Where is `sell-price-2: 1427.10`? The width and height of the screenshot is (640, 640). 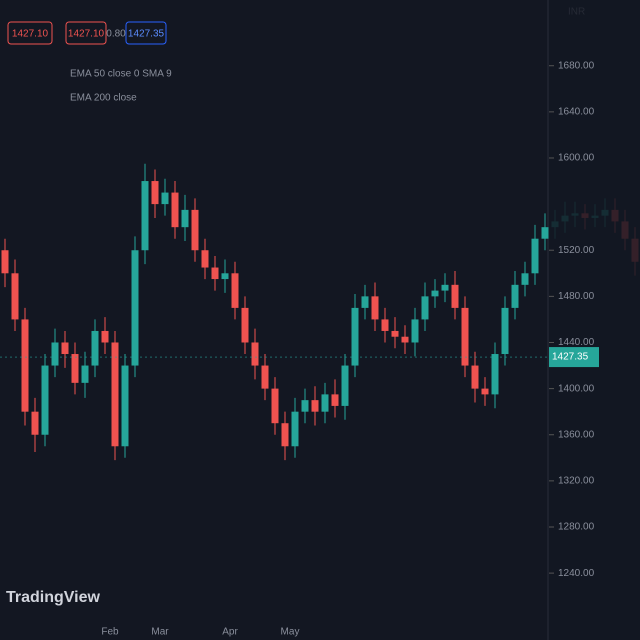
sell-price-2: 1427.10 is located at coordinates (86, 34).